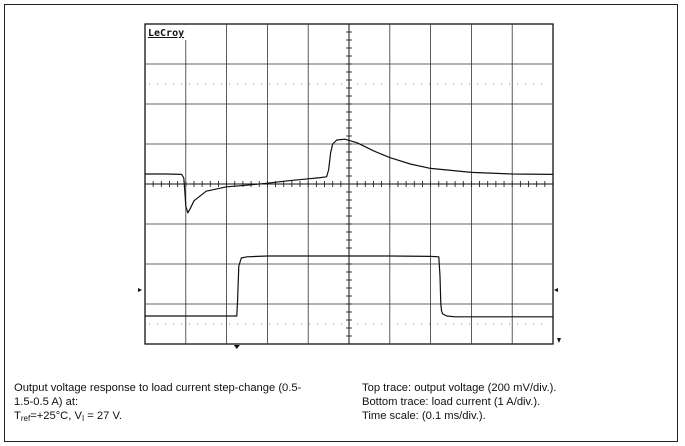  What do you see at coordinates (349, 176) in the screenshot?
I see `top-trace` at bounding box center [349, 176].